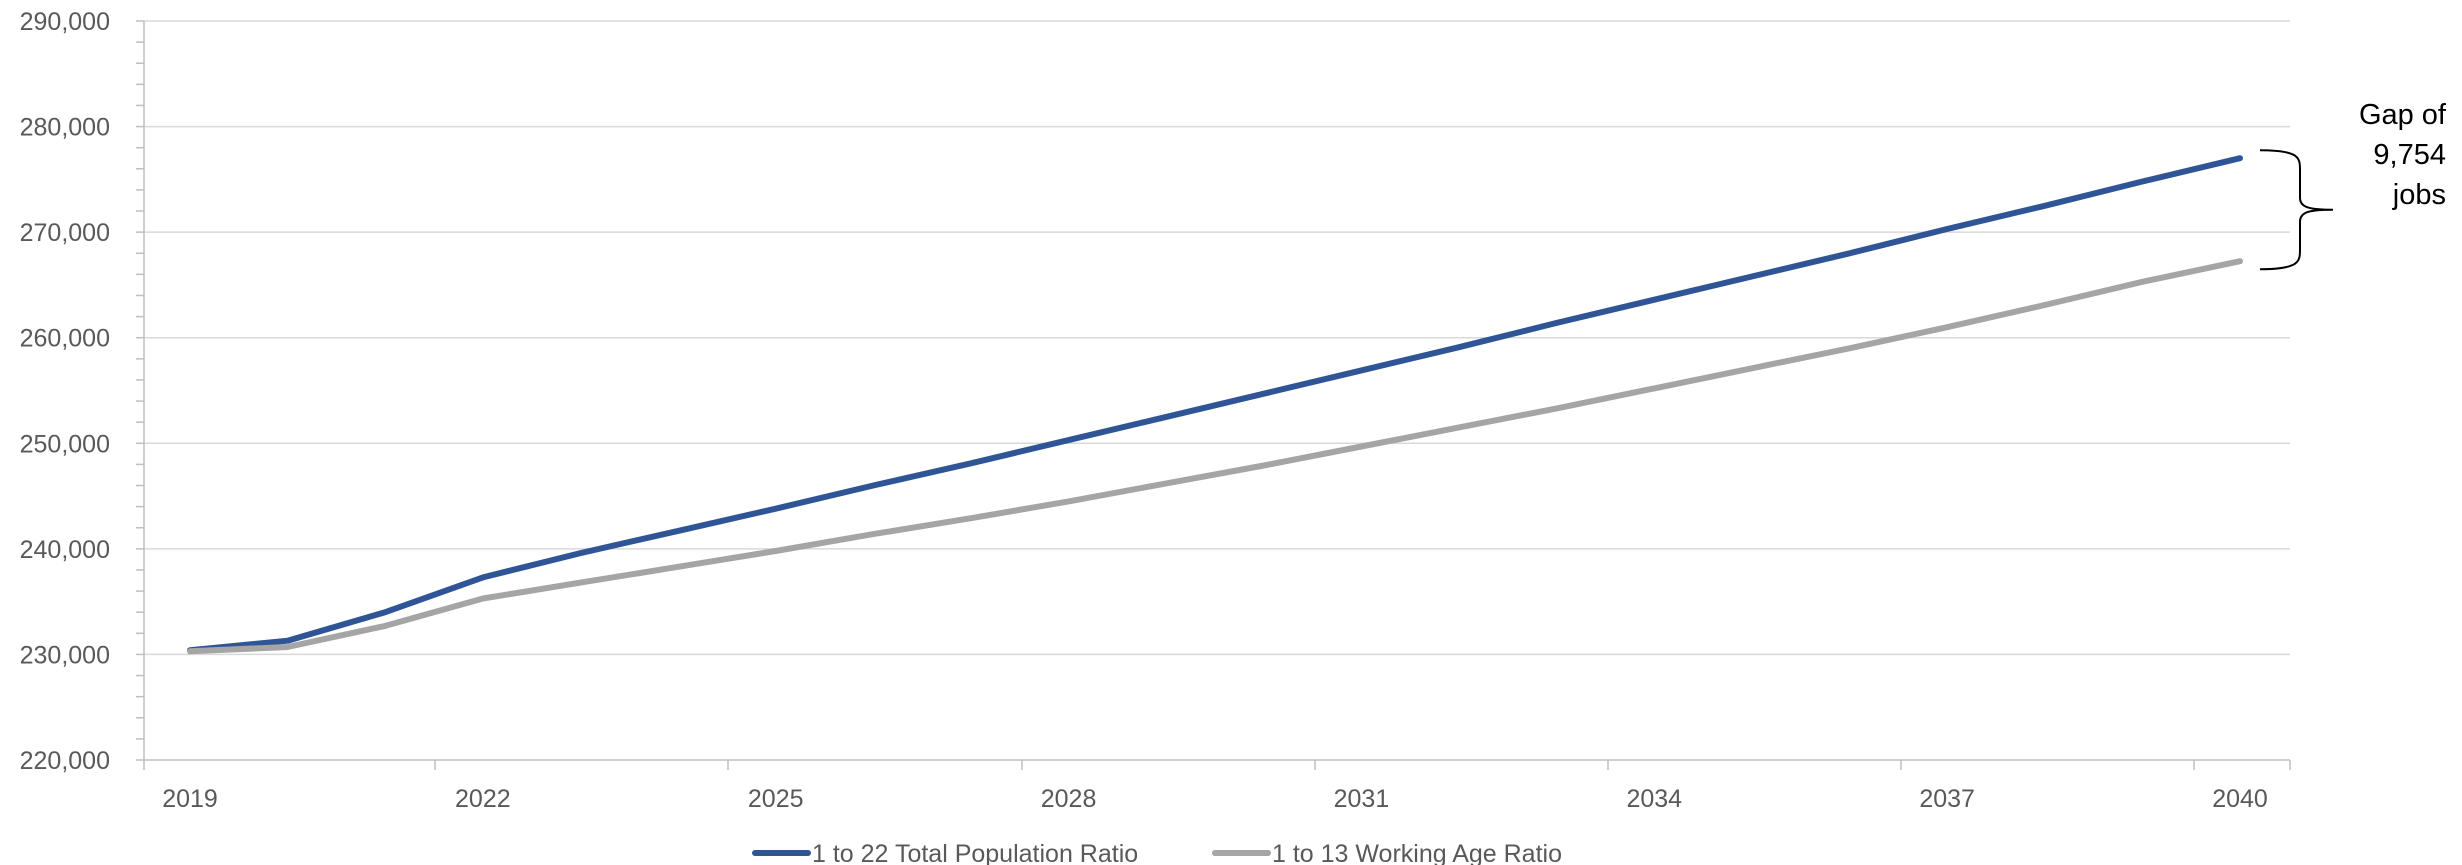 The width and height of the screenshot is (2462, 865). I want to click on x-tick-label: 2037, so click(1947, 799).